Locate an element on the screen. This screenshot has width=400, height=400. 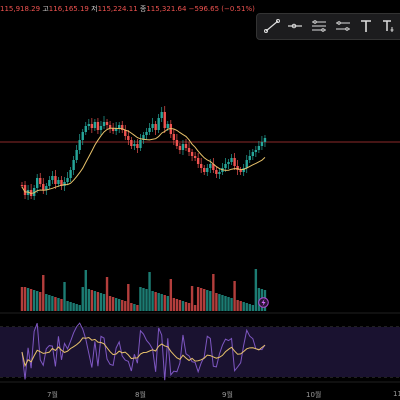
rsi-line is located at coordinates (143, 351).